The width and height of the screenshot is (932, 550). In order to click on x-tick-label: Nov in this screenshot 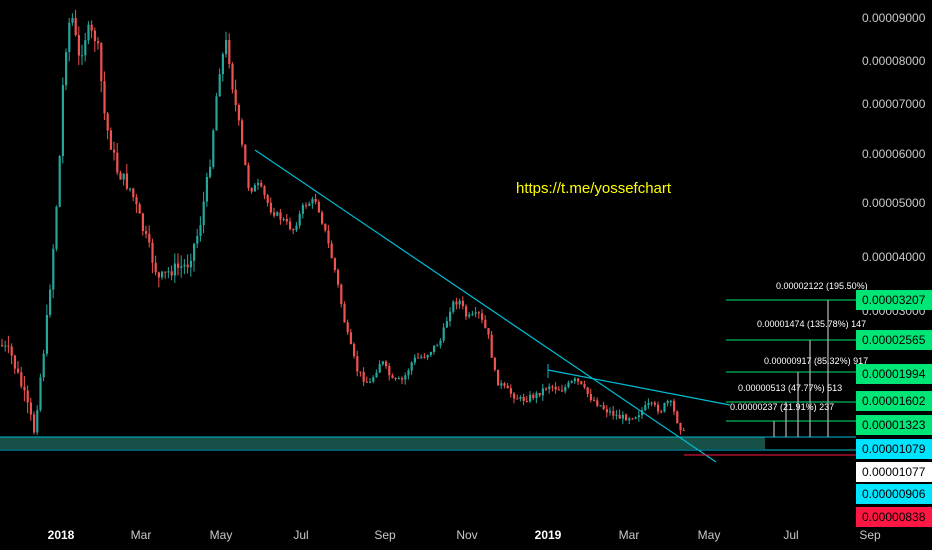, I will do `click(466, 535)`.